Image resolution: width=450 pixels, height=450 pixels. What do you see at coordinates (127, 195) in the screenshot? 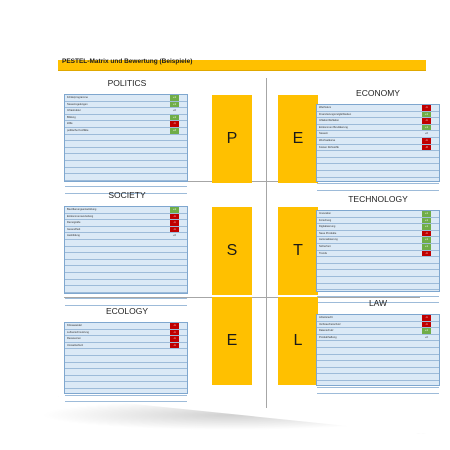
I see `quadrant-title-society: SOCIETY` at bounding box center [127, 195].